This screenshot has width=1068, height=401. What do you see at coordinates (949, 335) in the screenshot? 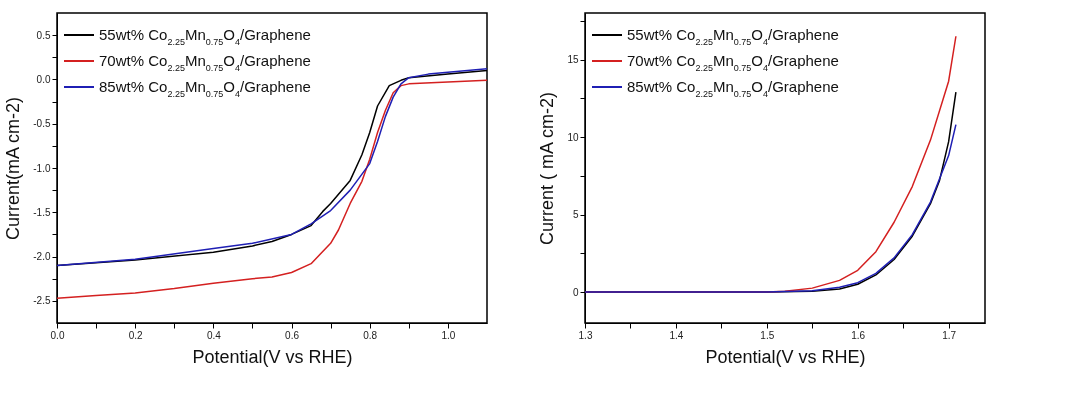
I see `x-tick-label: 1.7` at bounding box center [949, 335].